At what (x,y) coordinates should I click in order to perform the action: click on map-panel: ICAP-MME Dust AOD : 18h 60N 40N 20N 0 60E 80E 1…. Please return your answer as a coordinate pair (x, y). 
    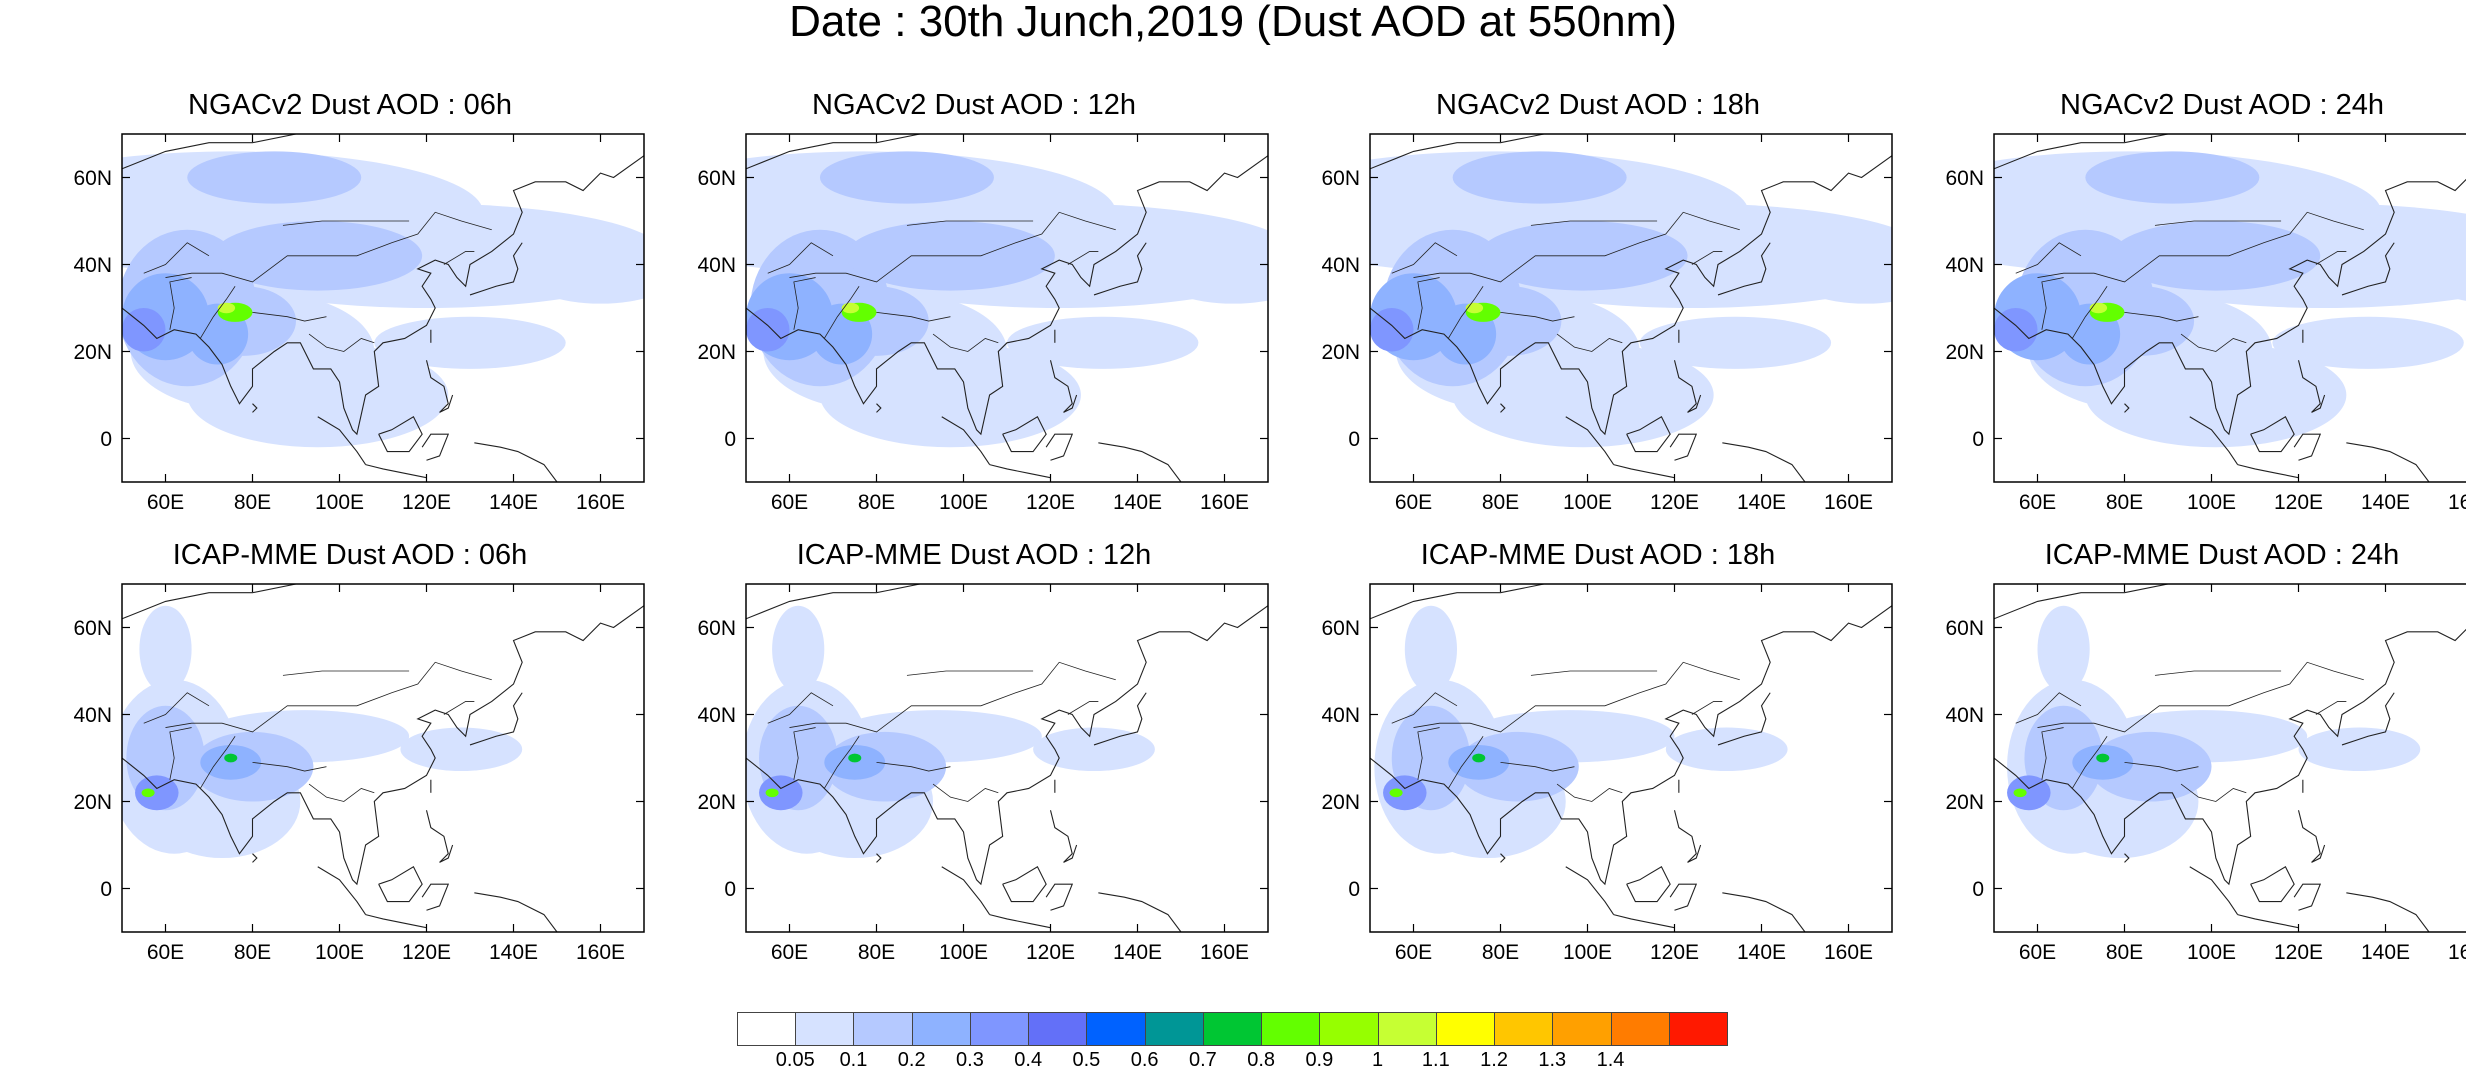
    Looking at the image, I should click on (1600, 751).